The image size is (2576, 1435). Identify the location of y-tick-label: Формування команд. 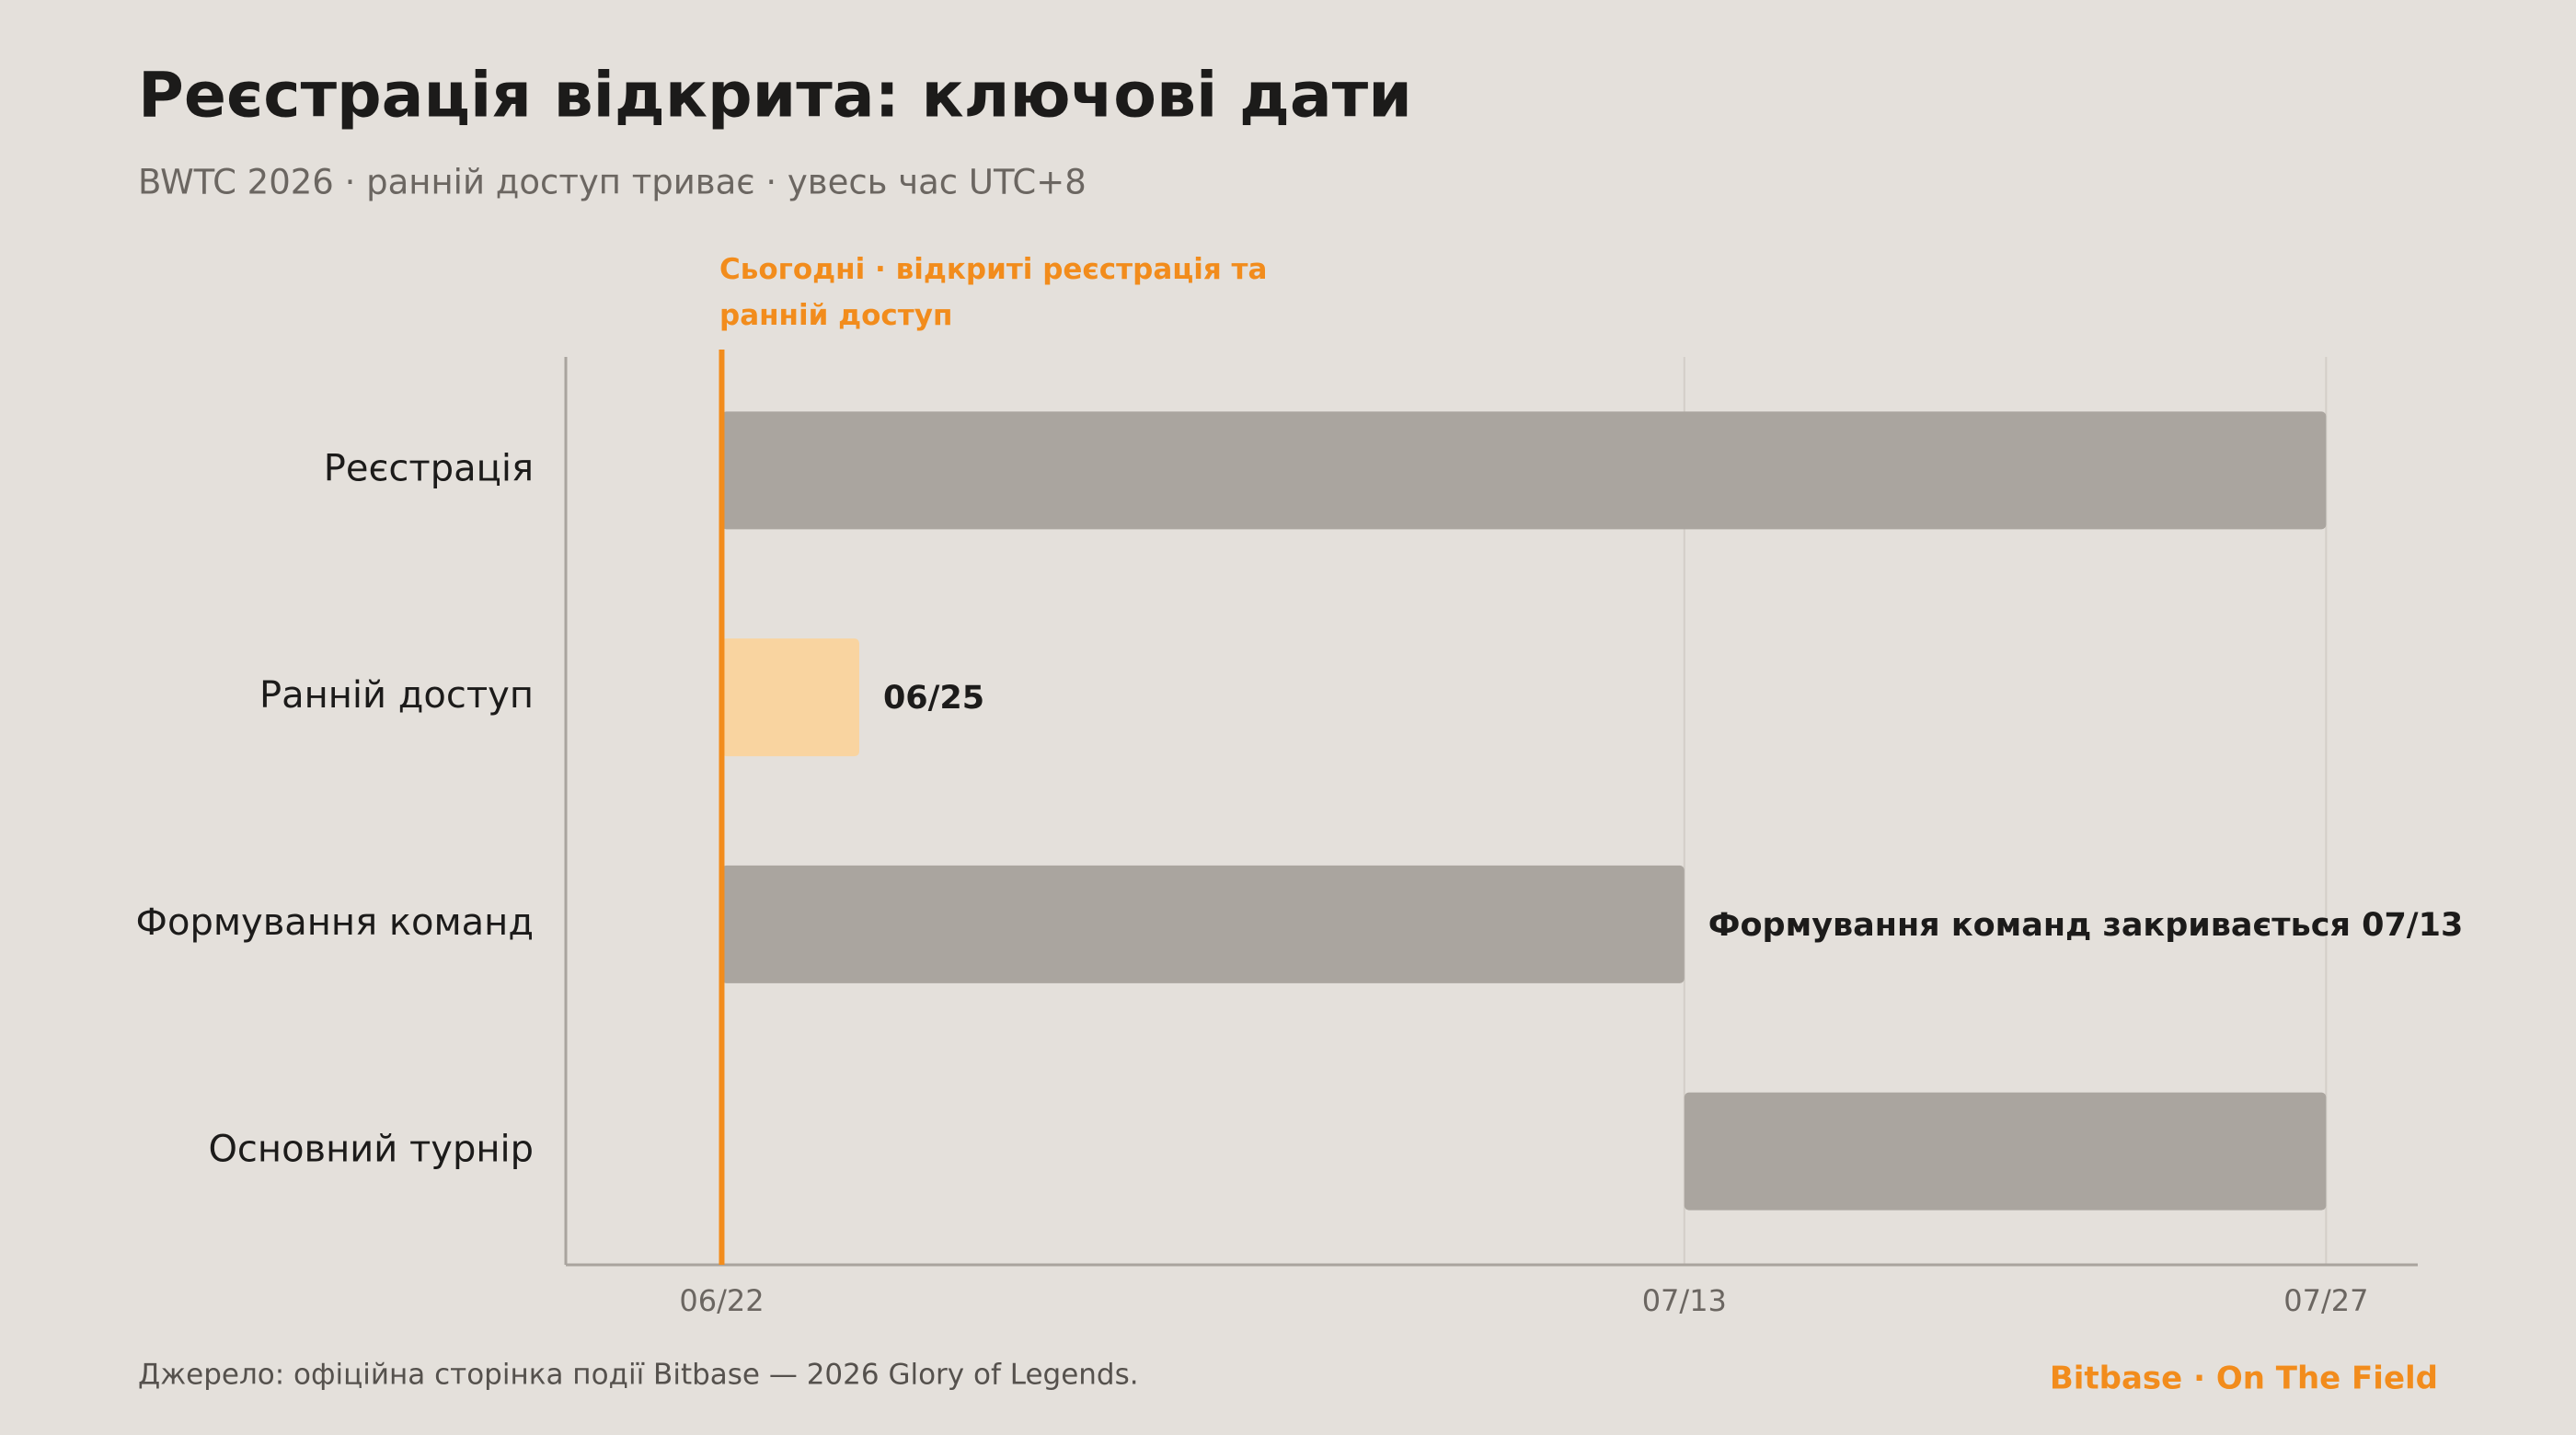
(335, 922).